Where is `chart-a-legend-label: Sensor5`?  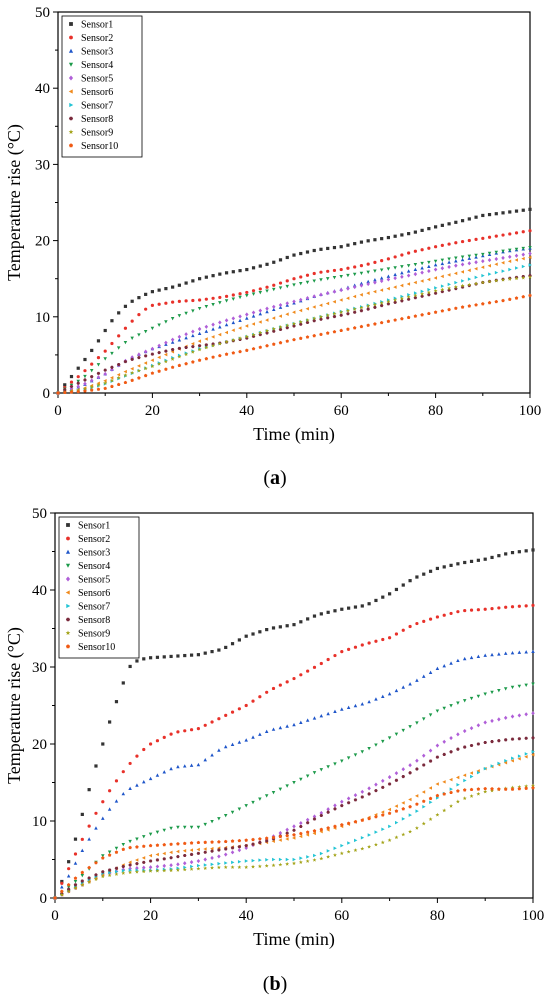 chart-a-legend-label: Sensor5 is located at coordinates (97, 79).